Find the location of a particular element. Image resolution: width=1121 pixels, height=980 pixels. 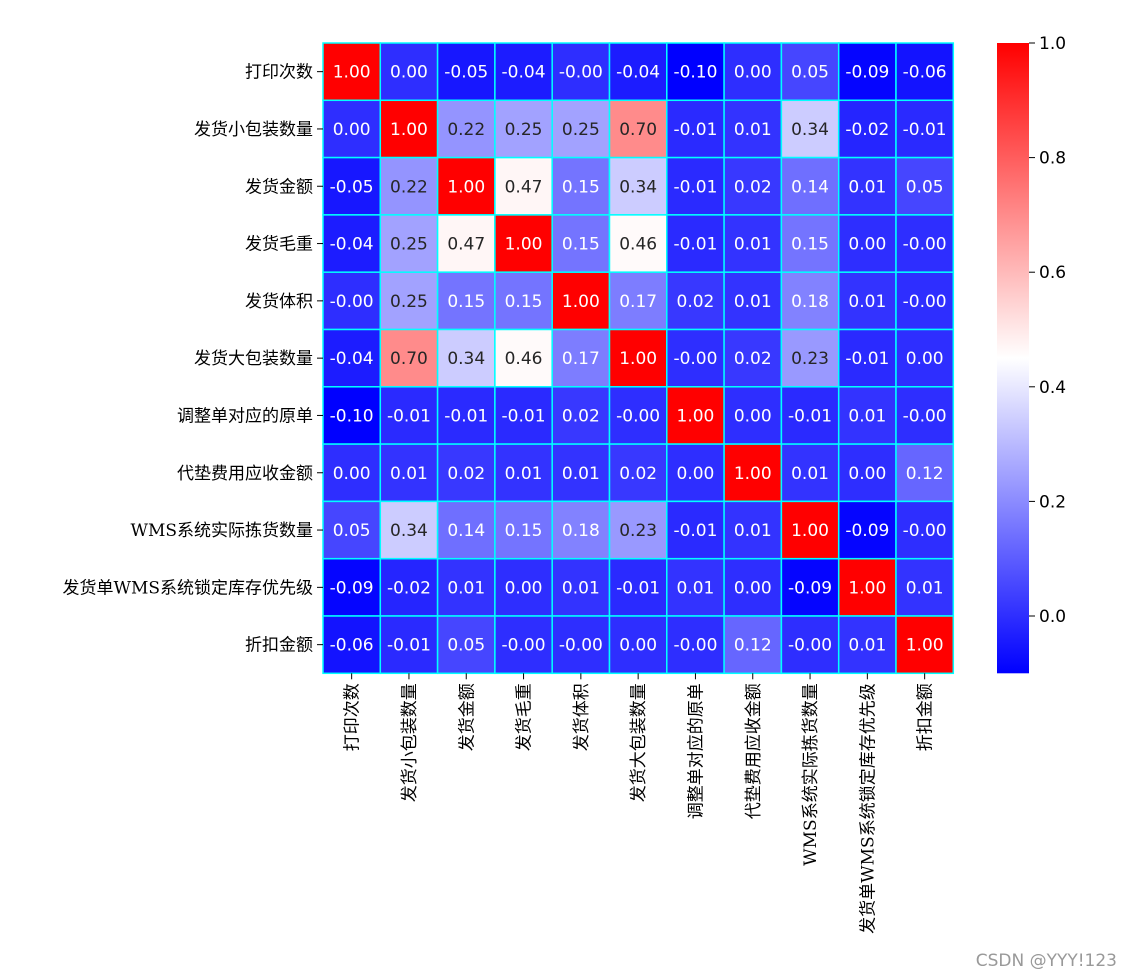

cell-value-5-2: 0.34 is located at coordinates (466, 359).